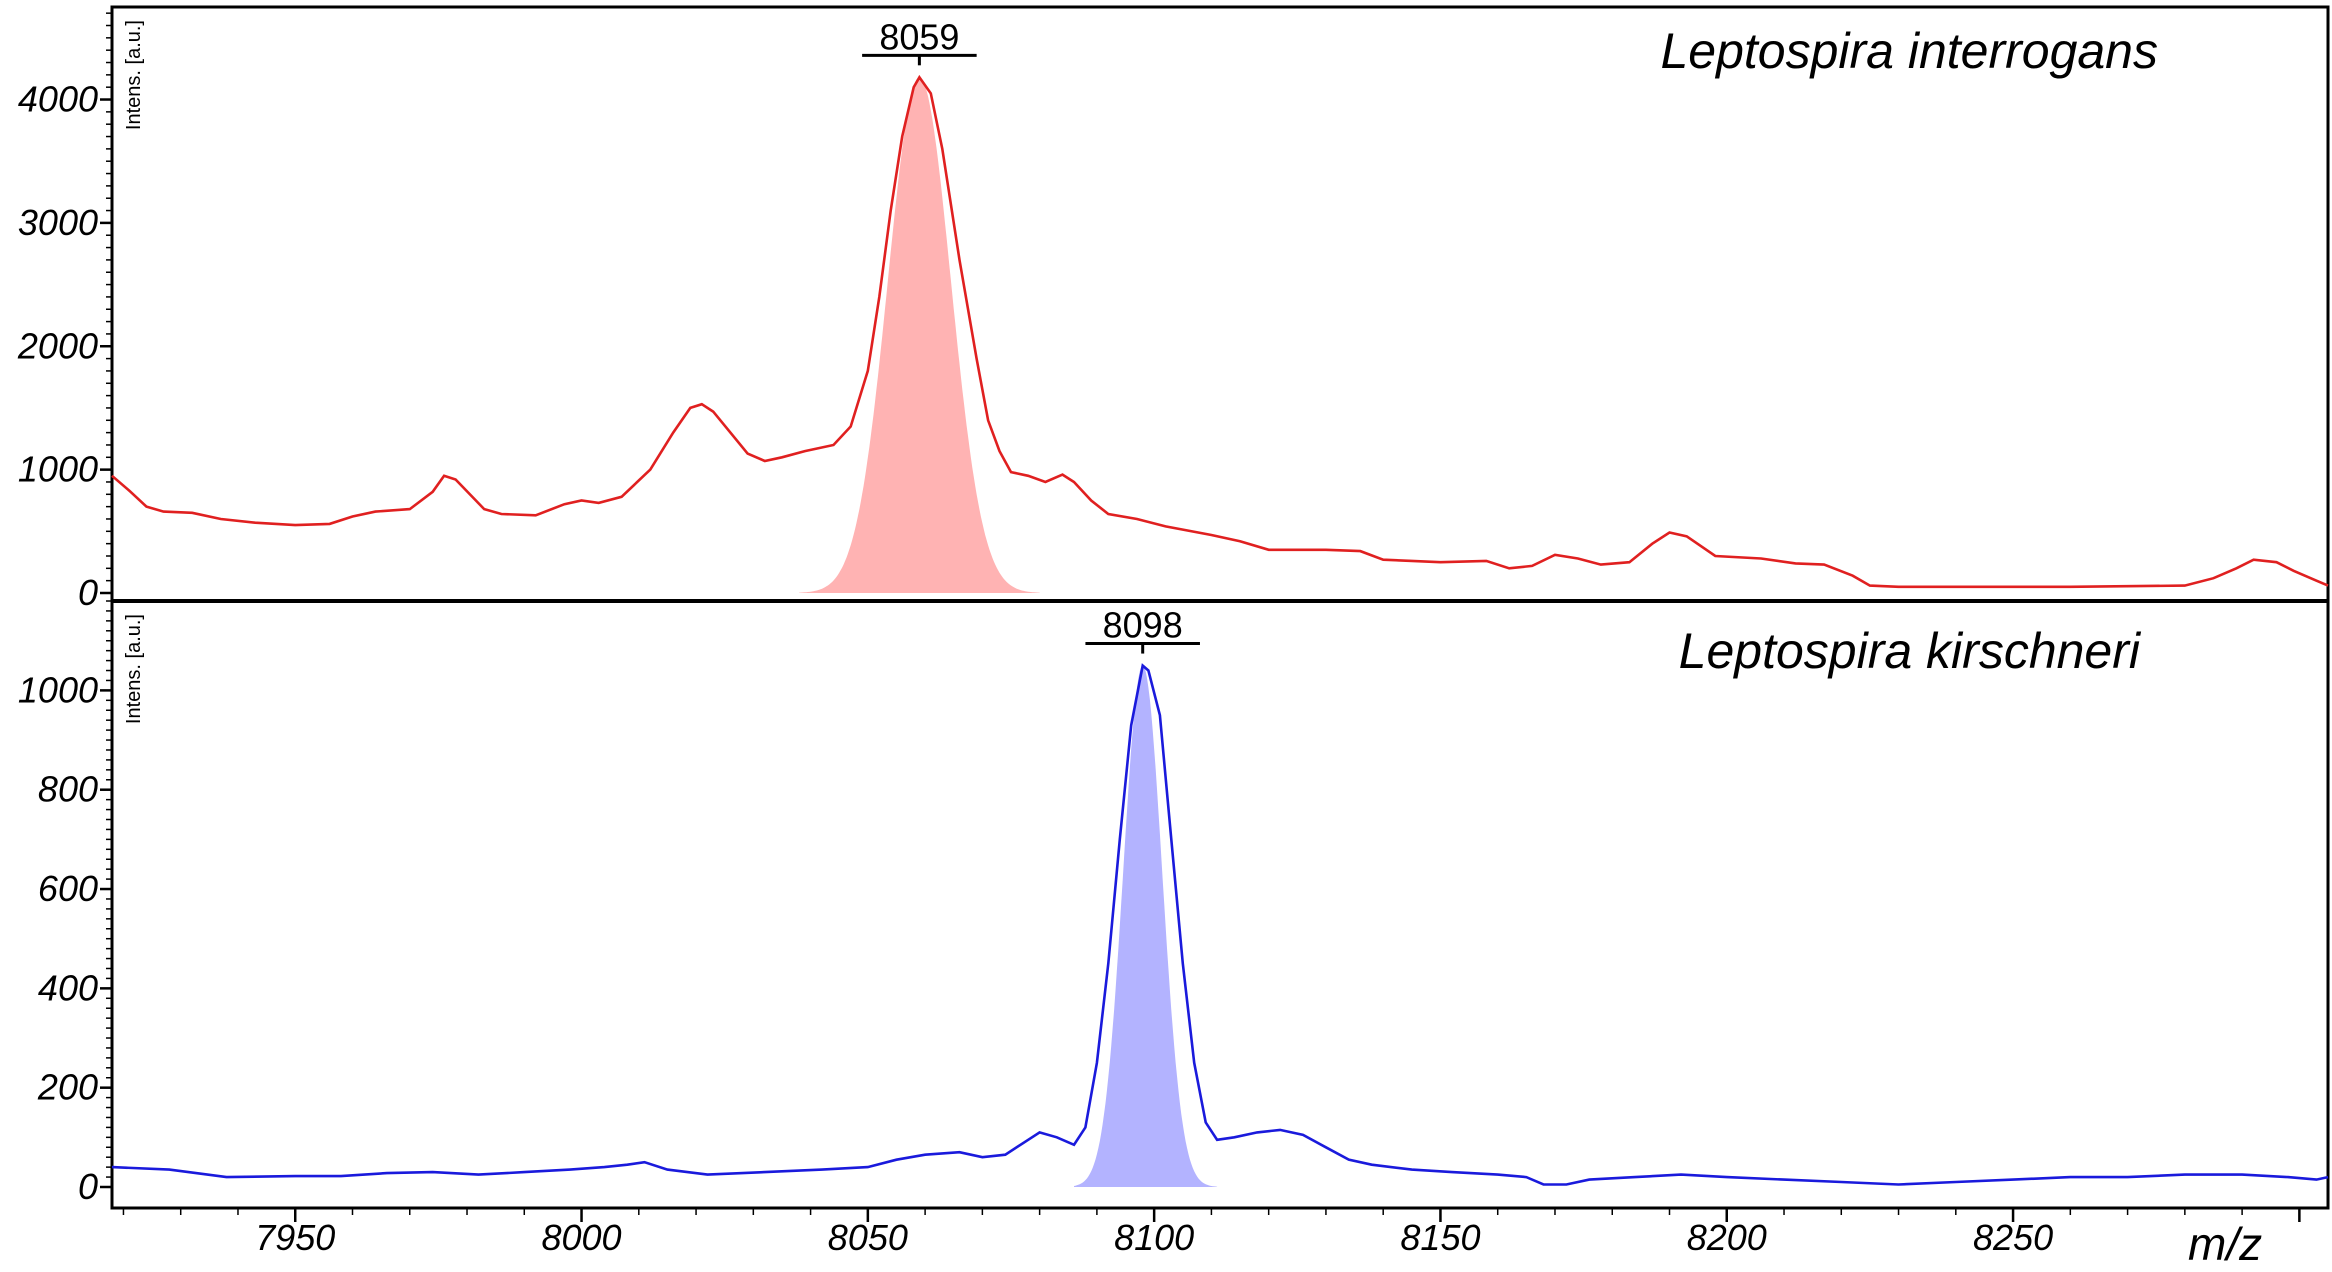 Image resolution: width=2332 pixels, height=1272 pixels. I want to click on y-tick-label: 600, so click(68, 888).